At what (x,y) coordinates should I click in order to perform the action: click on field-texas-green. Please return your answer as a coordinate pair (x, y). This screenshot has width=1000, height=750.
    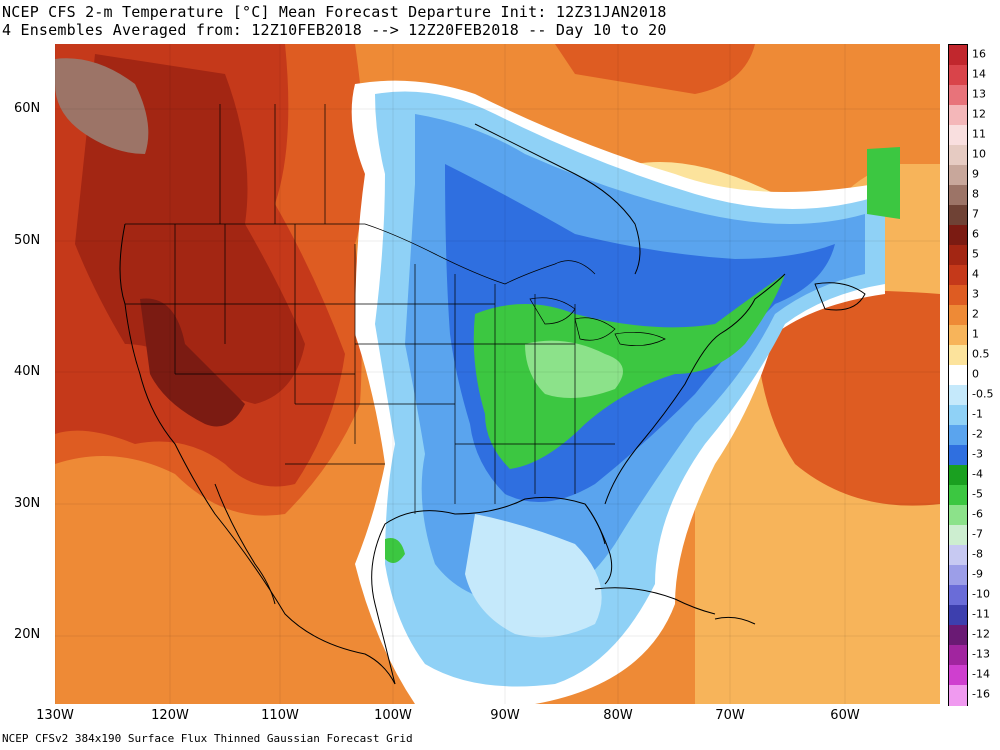
    Looking at the image, I should click on (395, 550).